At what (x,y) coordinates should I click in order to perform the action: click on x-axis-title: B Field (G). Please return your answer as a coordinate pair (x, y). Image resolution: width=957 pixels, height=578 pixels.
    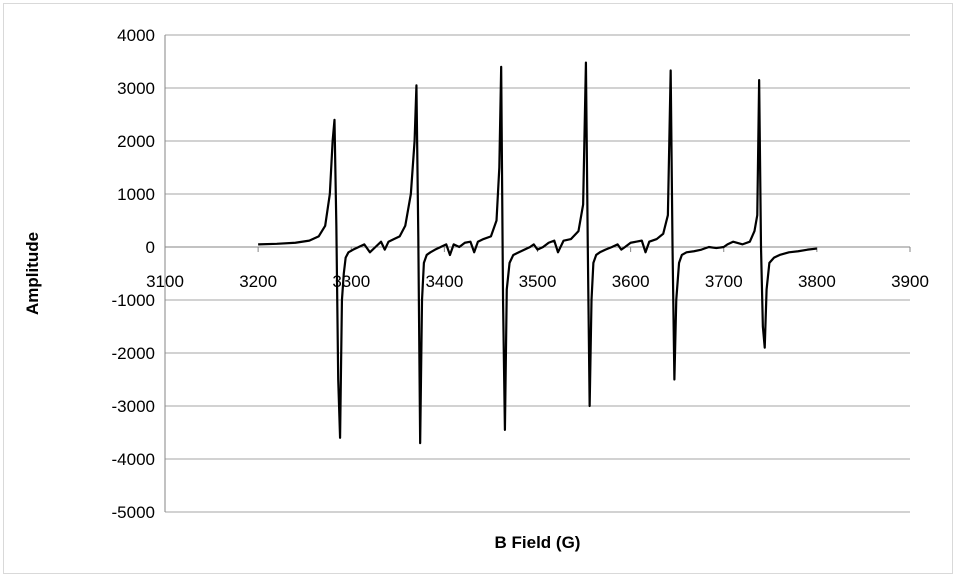
    Looking at the image, I should click on (538, 542).